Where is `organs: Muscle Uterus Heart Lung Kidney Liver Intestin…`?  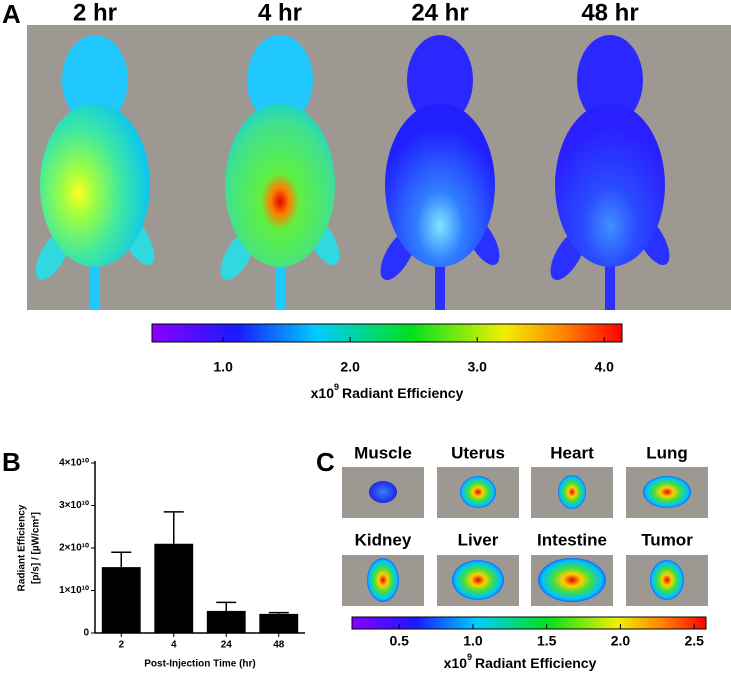
organs: Muscle Uterus Heart Lung Kidney Liver Intestin… is located at coordinates (525, 524).